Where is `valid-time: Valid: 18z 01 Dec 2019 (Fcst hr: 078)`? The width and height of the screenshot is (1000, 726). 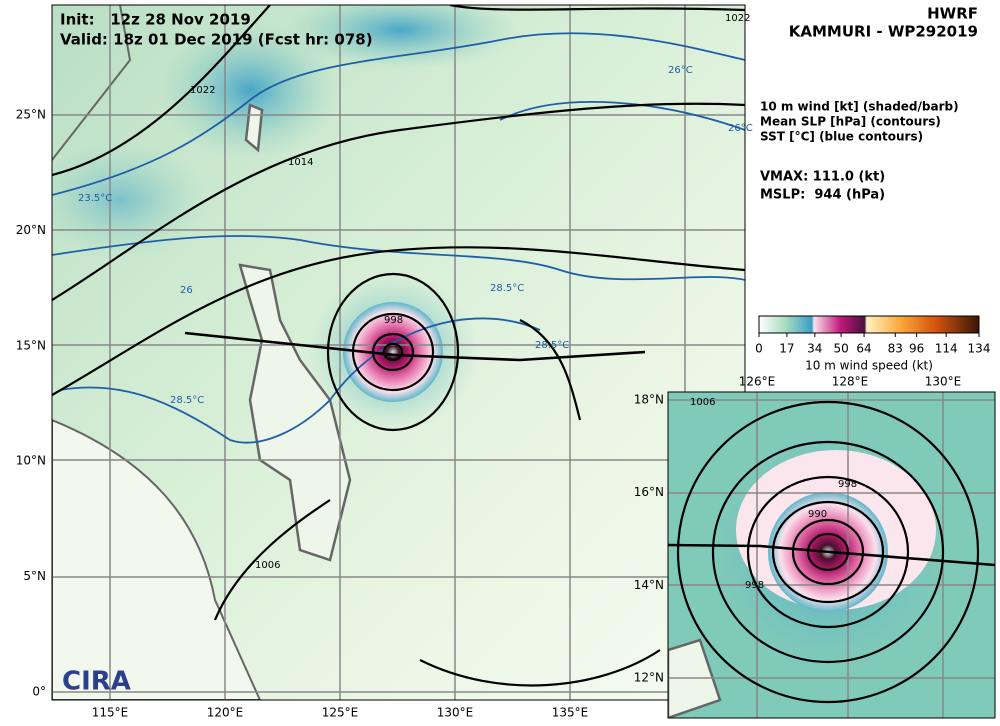 valid-time: Valid: 18z 01 Dec 2019 (Fcst hr: 078) is located at coordinates (216, 40).